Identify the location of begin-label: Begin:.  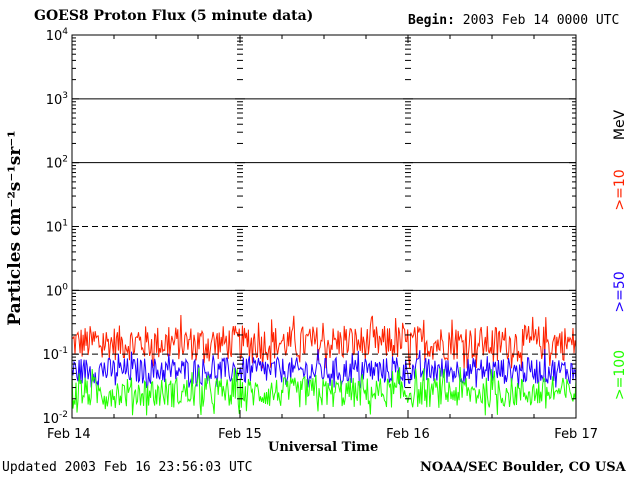
(431, 20).